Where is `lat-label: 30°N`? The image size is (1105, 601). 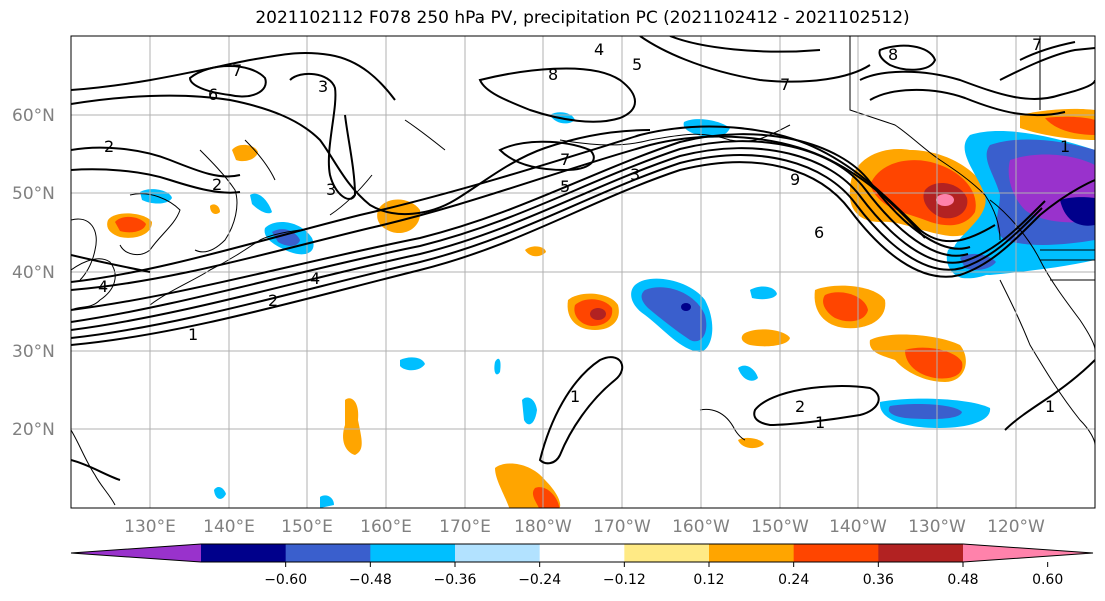
lat-label: 30°N is located at coordinates (33, 352).